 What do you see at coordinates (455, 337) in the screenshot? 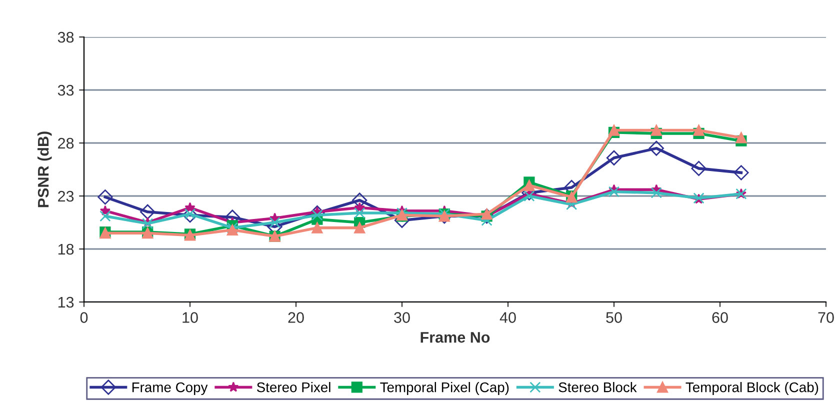
I see `x-axis-title: Frame No` at bounding box center [455, 337].